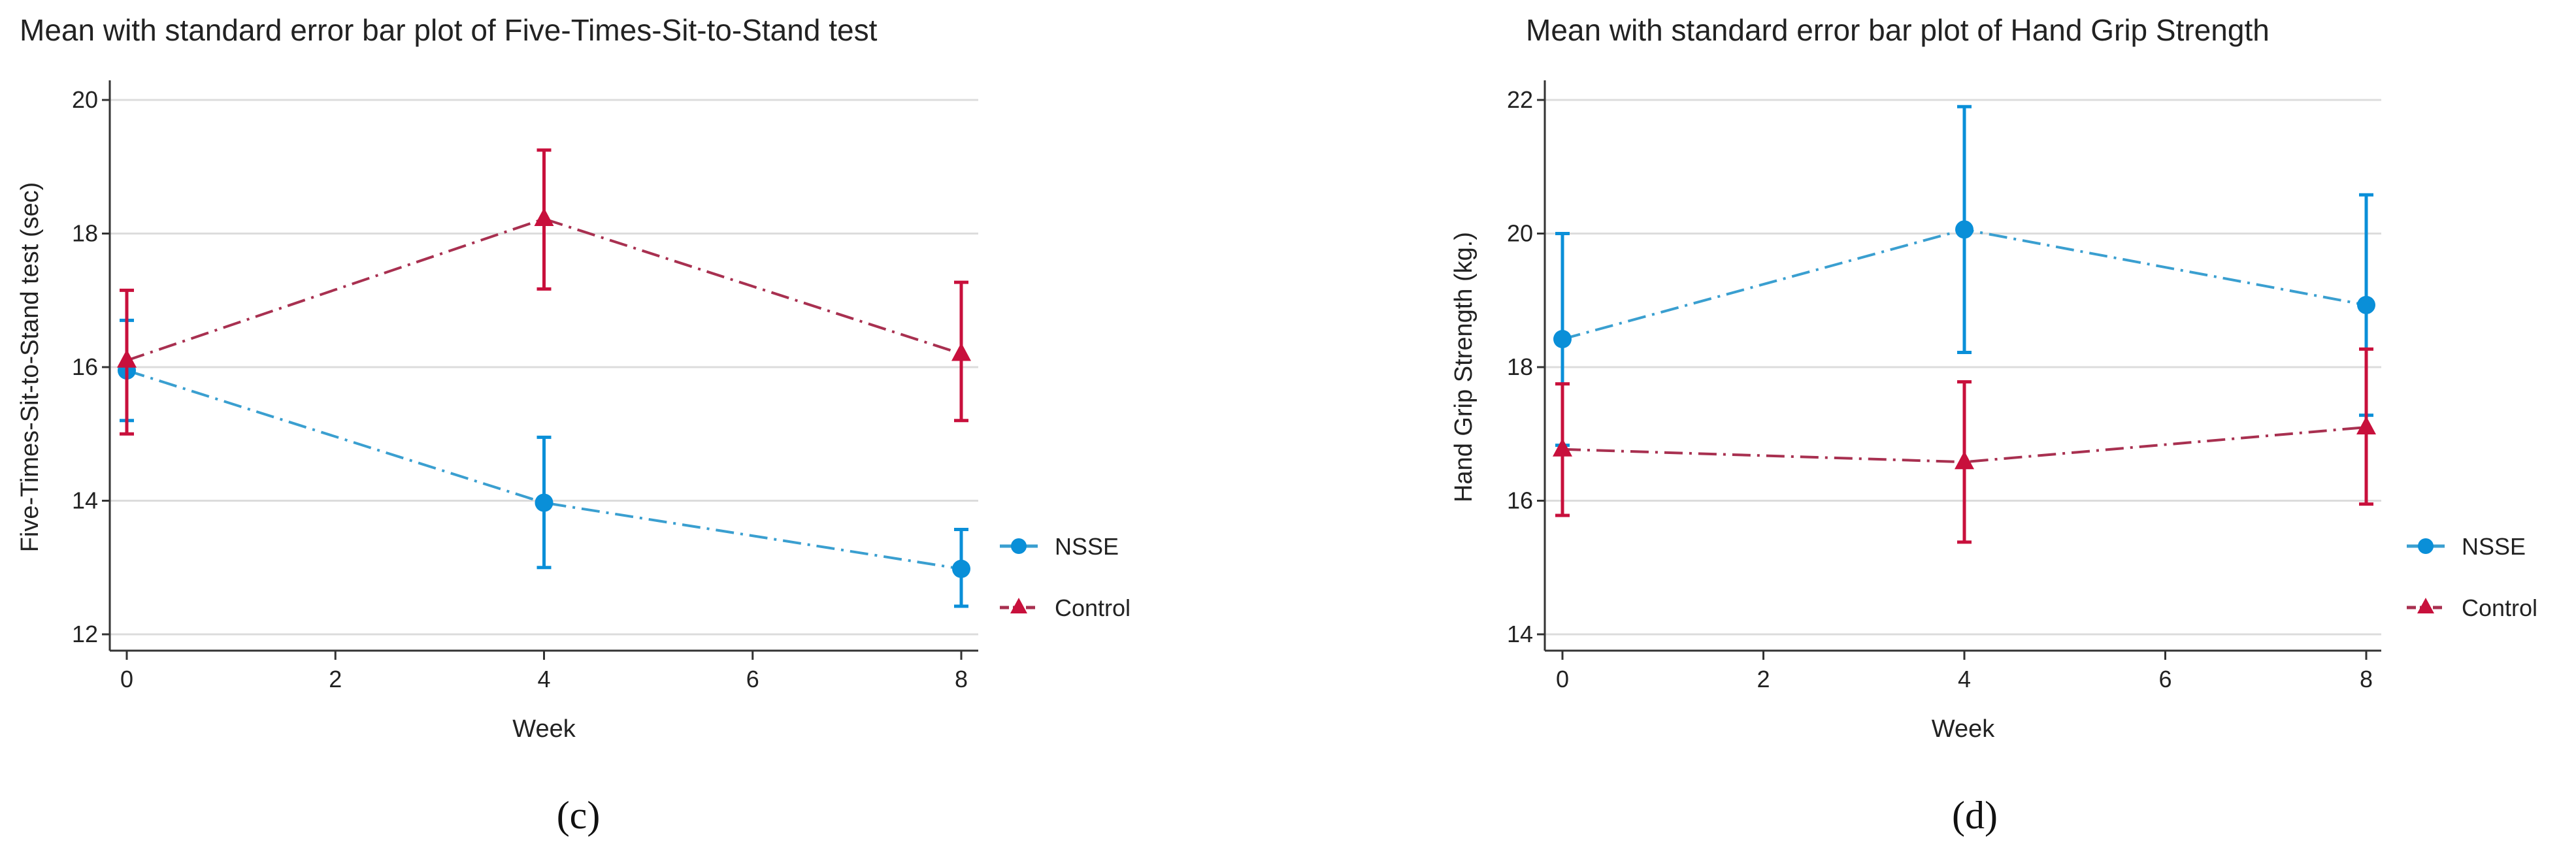 The height and width of the screenshot is (861, 2576). Describe the element at coordinates (1975, 816) in the screenshot. I see `panel-label: (d)` at that location.